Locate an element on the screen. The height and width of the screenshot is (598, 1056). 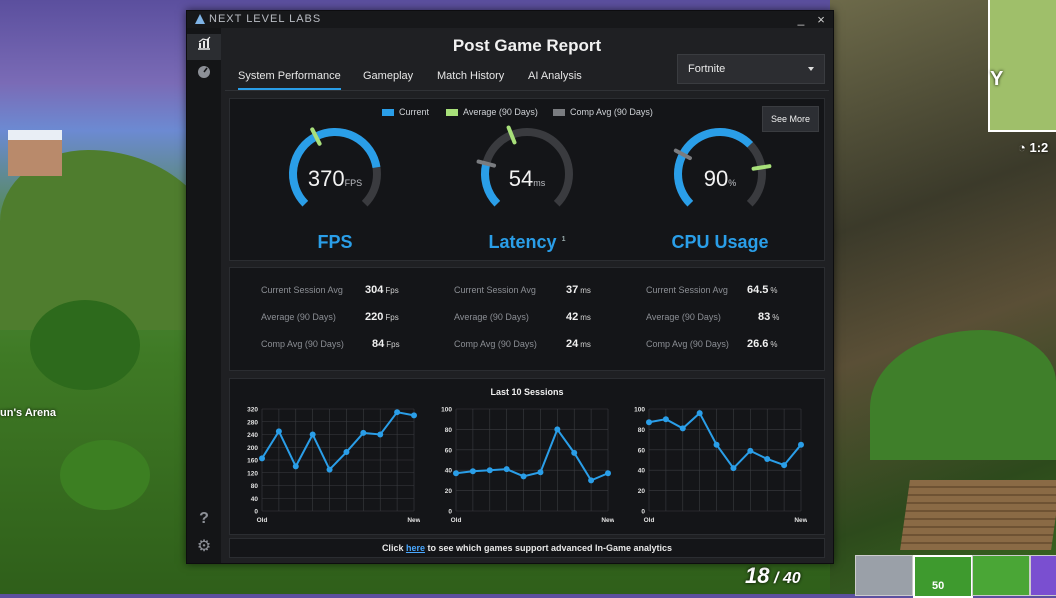
fps-current-session-number: 304 is located at coordinates (374, 290).